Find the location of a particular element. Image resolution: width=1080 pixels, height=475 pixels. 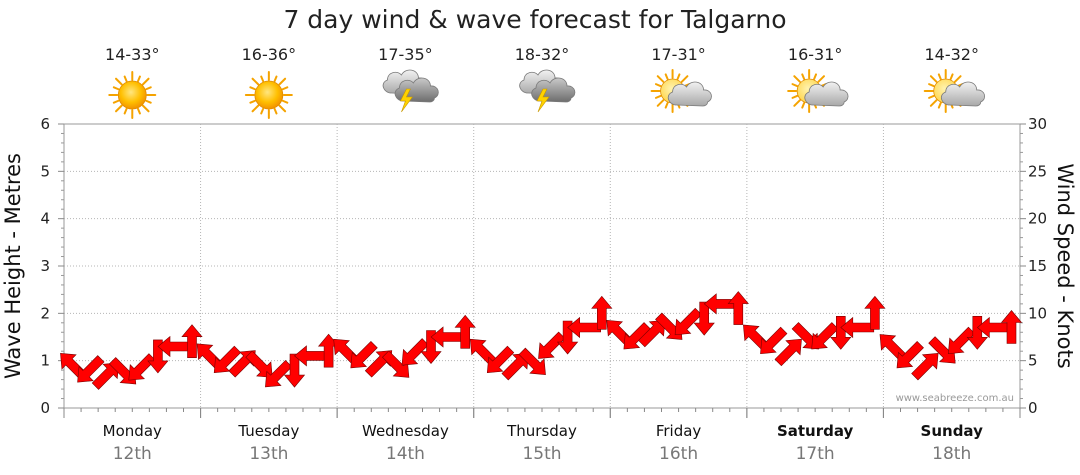

right-axis-label: Wind Speed - Knots is located at coordinates (1065, 265).